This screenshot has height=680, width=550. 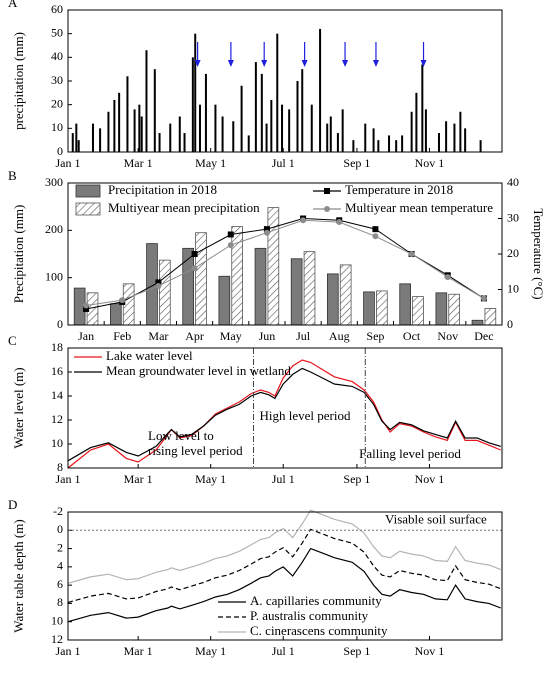 What do you see at coordinates (60, 547) in the screenshot?
I see `y-tick-label: 2` at bounding box center [60, 547].